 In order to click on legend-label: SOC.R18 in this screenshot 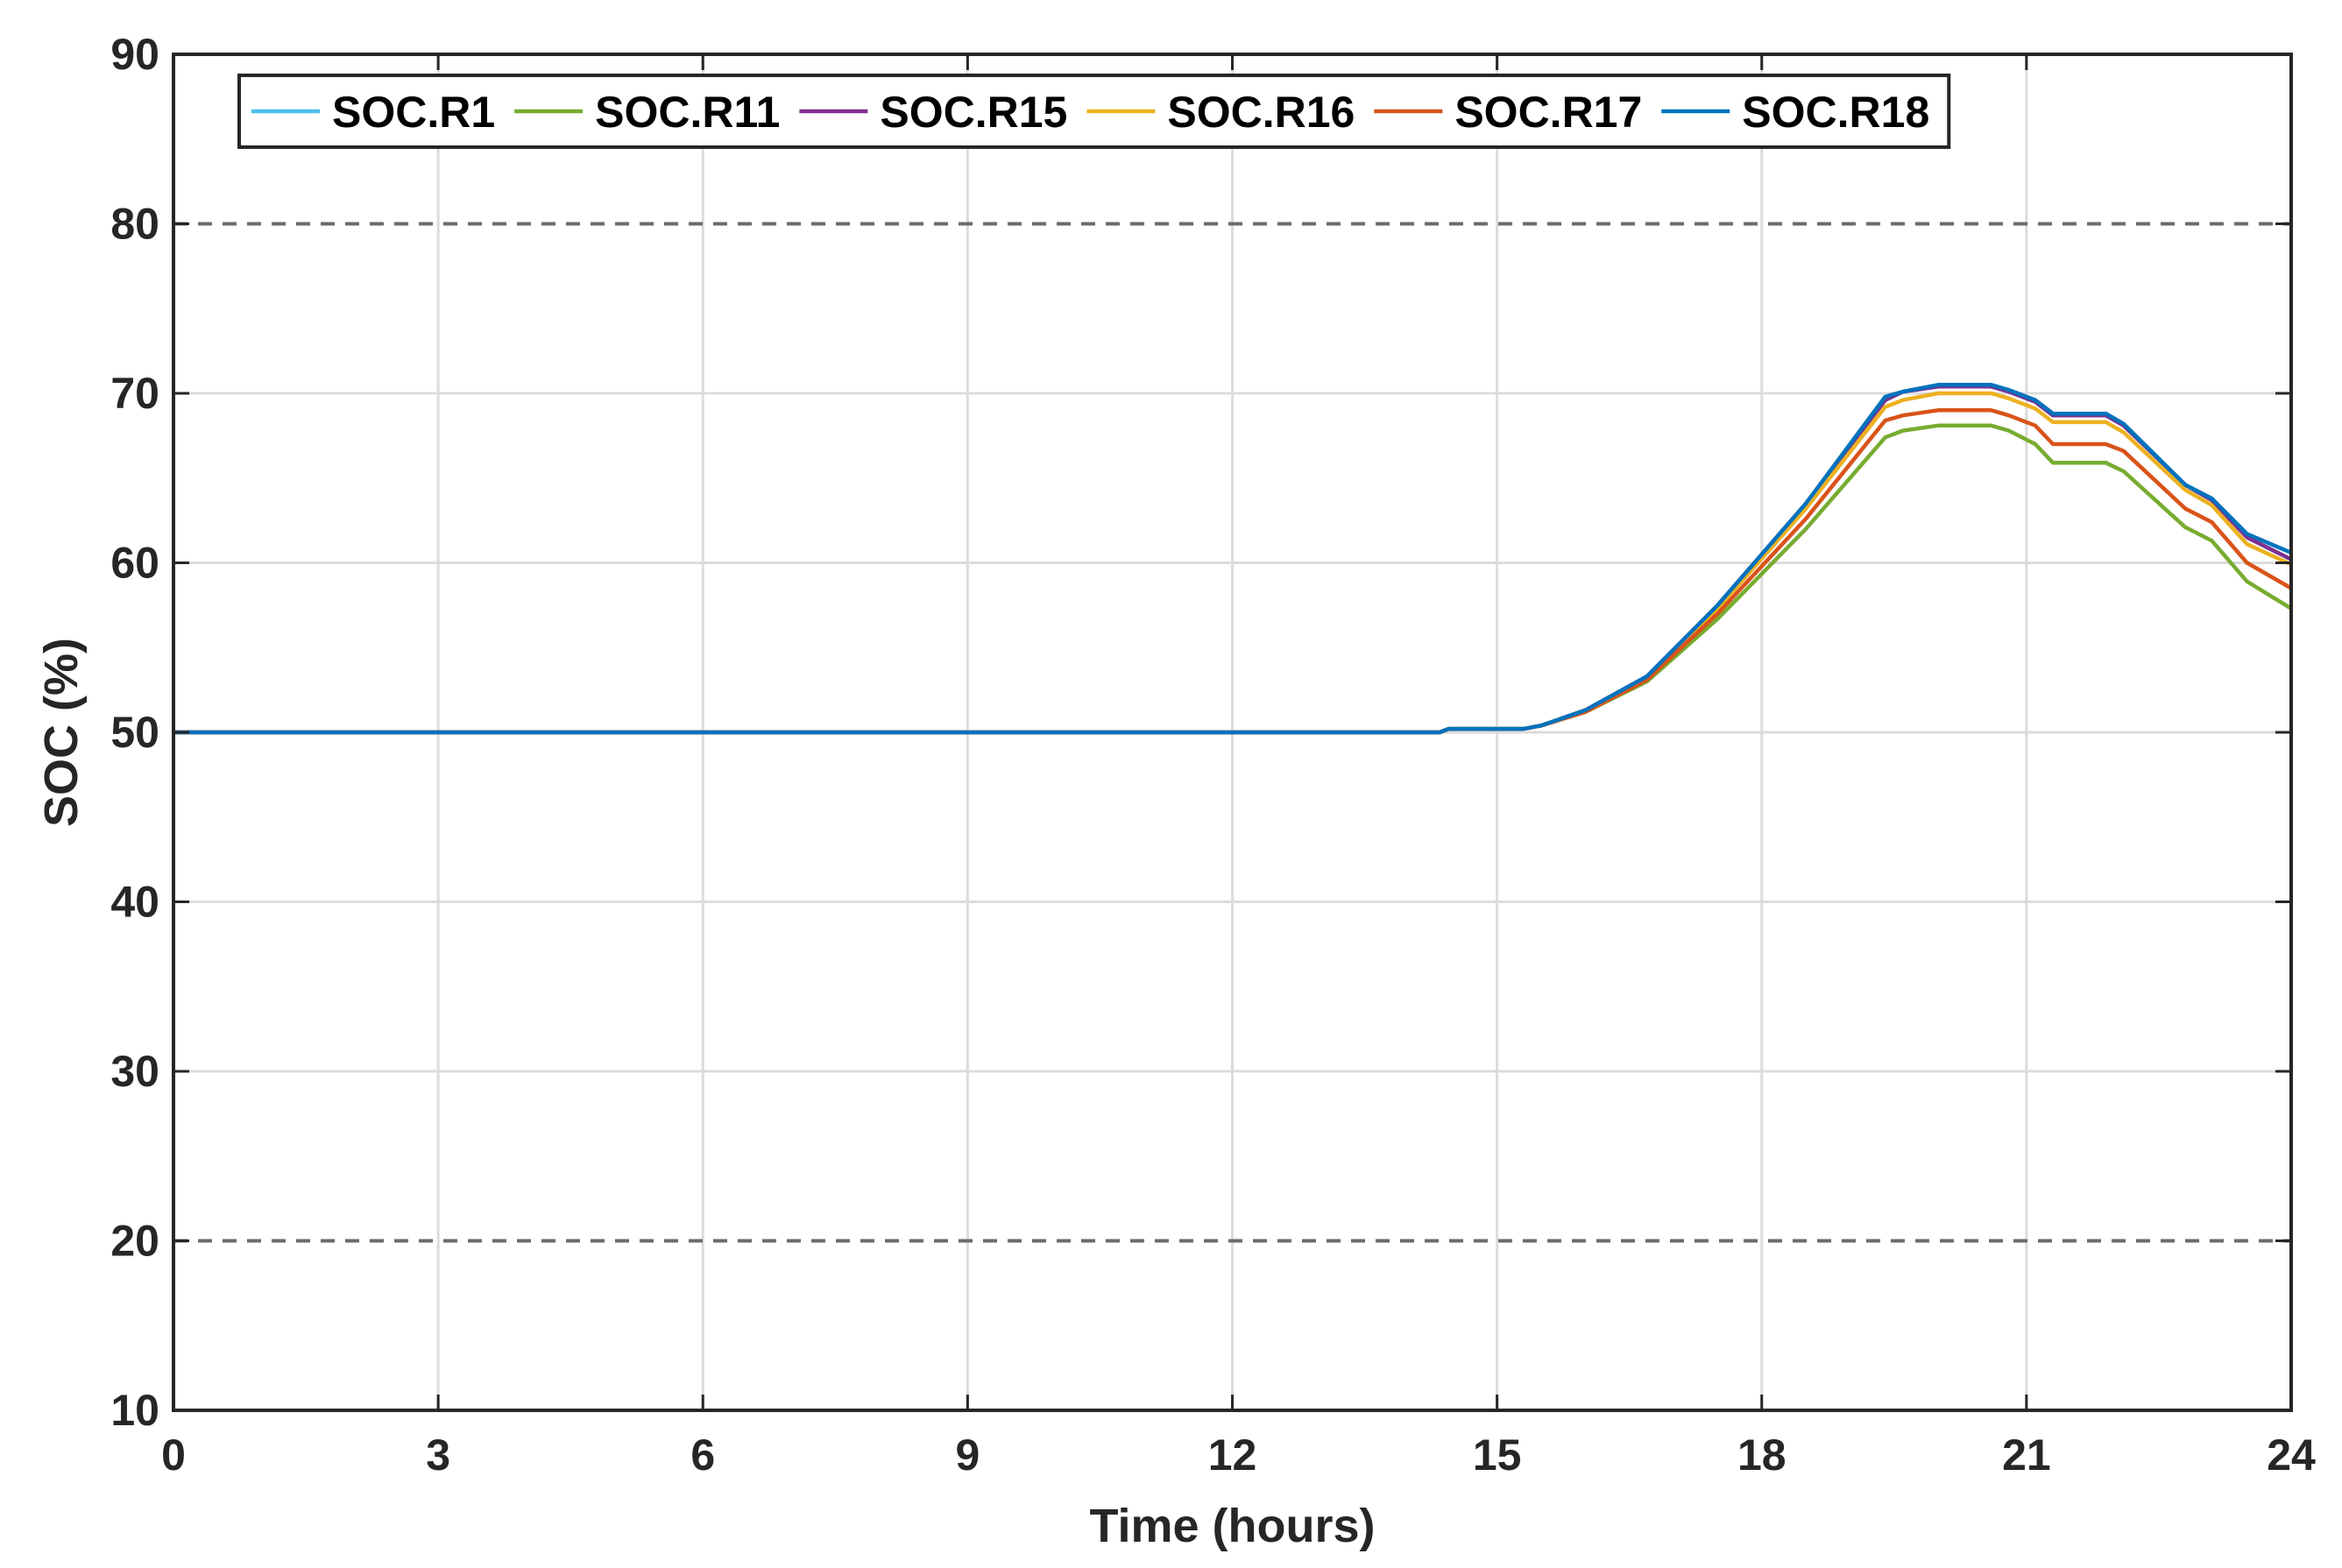, I will do `click(1836, 112)`.